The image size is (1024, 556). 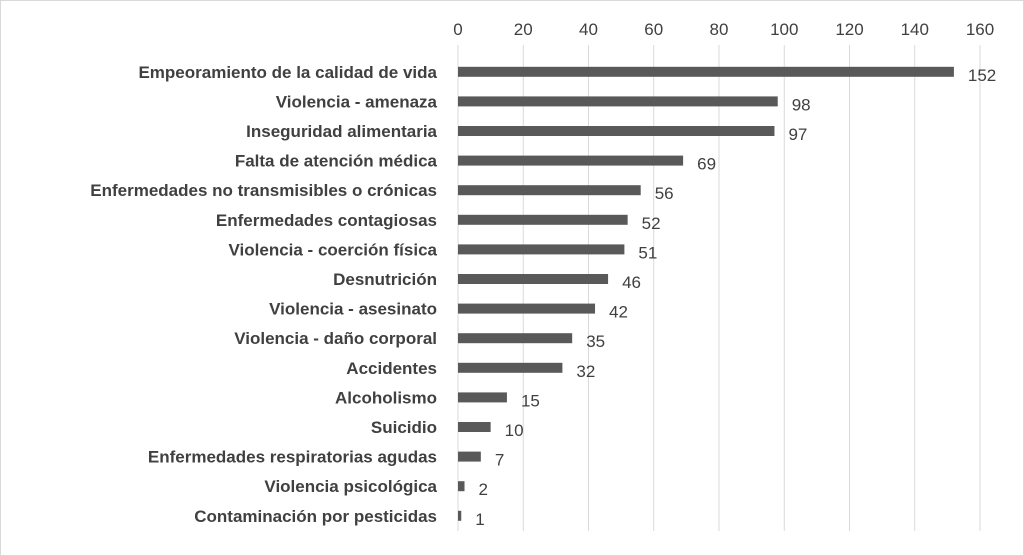 What do you see at coordinates (647, 252) in the screenshot?
I see `data-label: 51` at bounding box center [647, 252].